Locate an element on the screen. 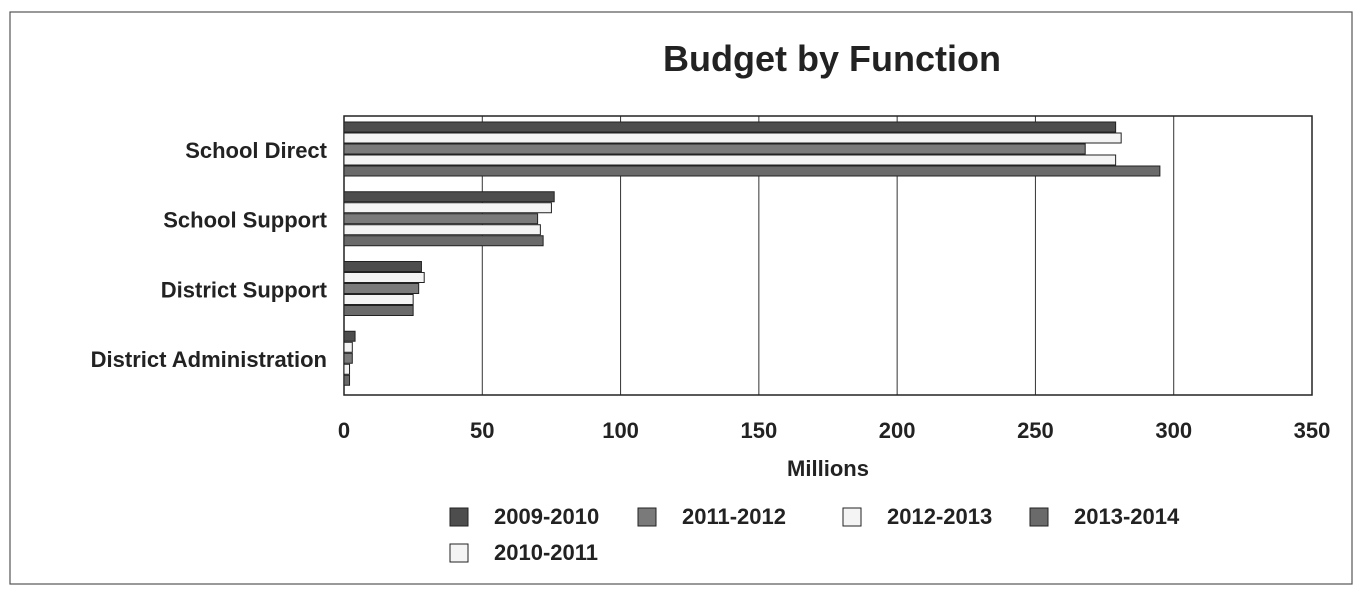 The height and width of the screenshot is (597, 1361). x-tick-label: 50 is located at coordinates (482, 430).